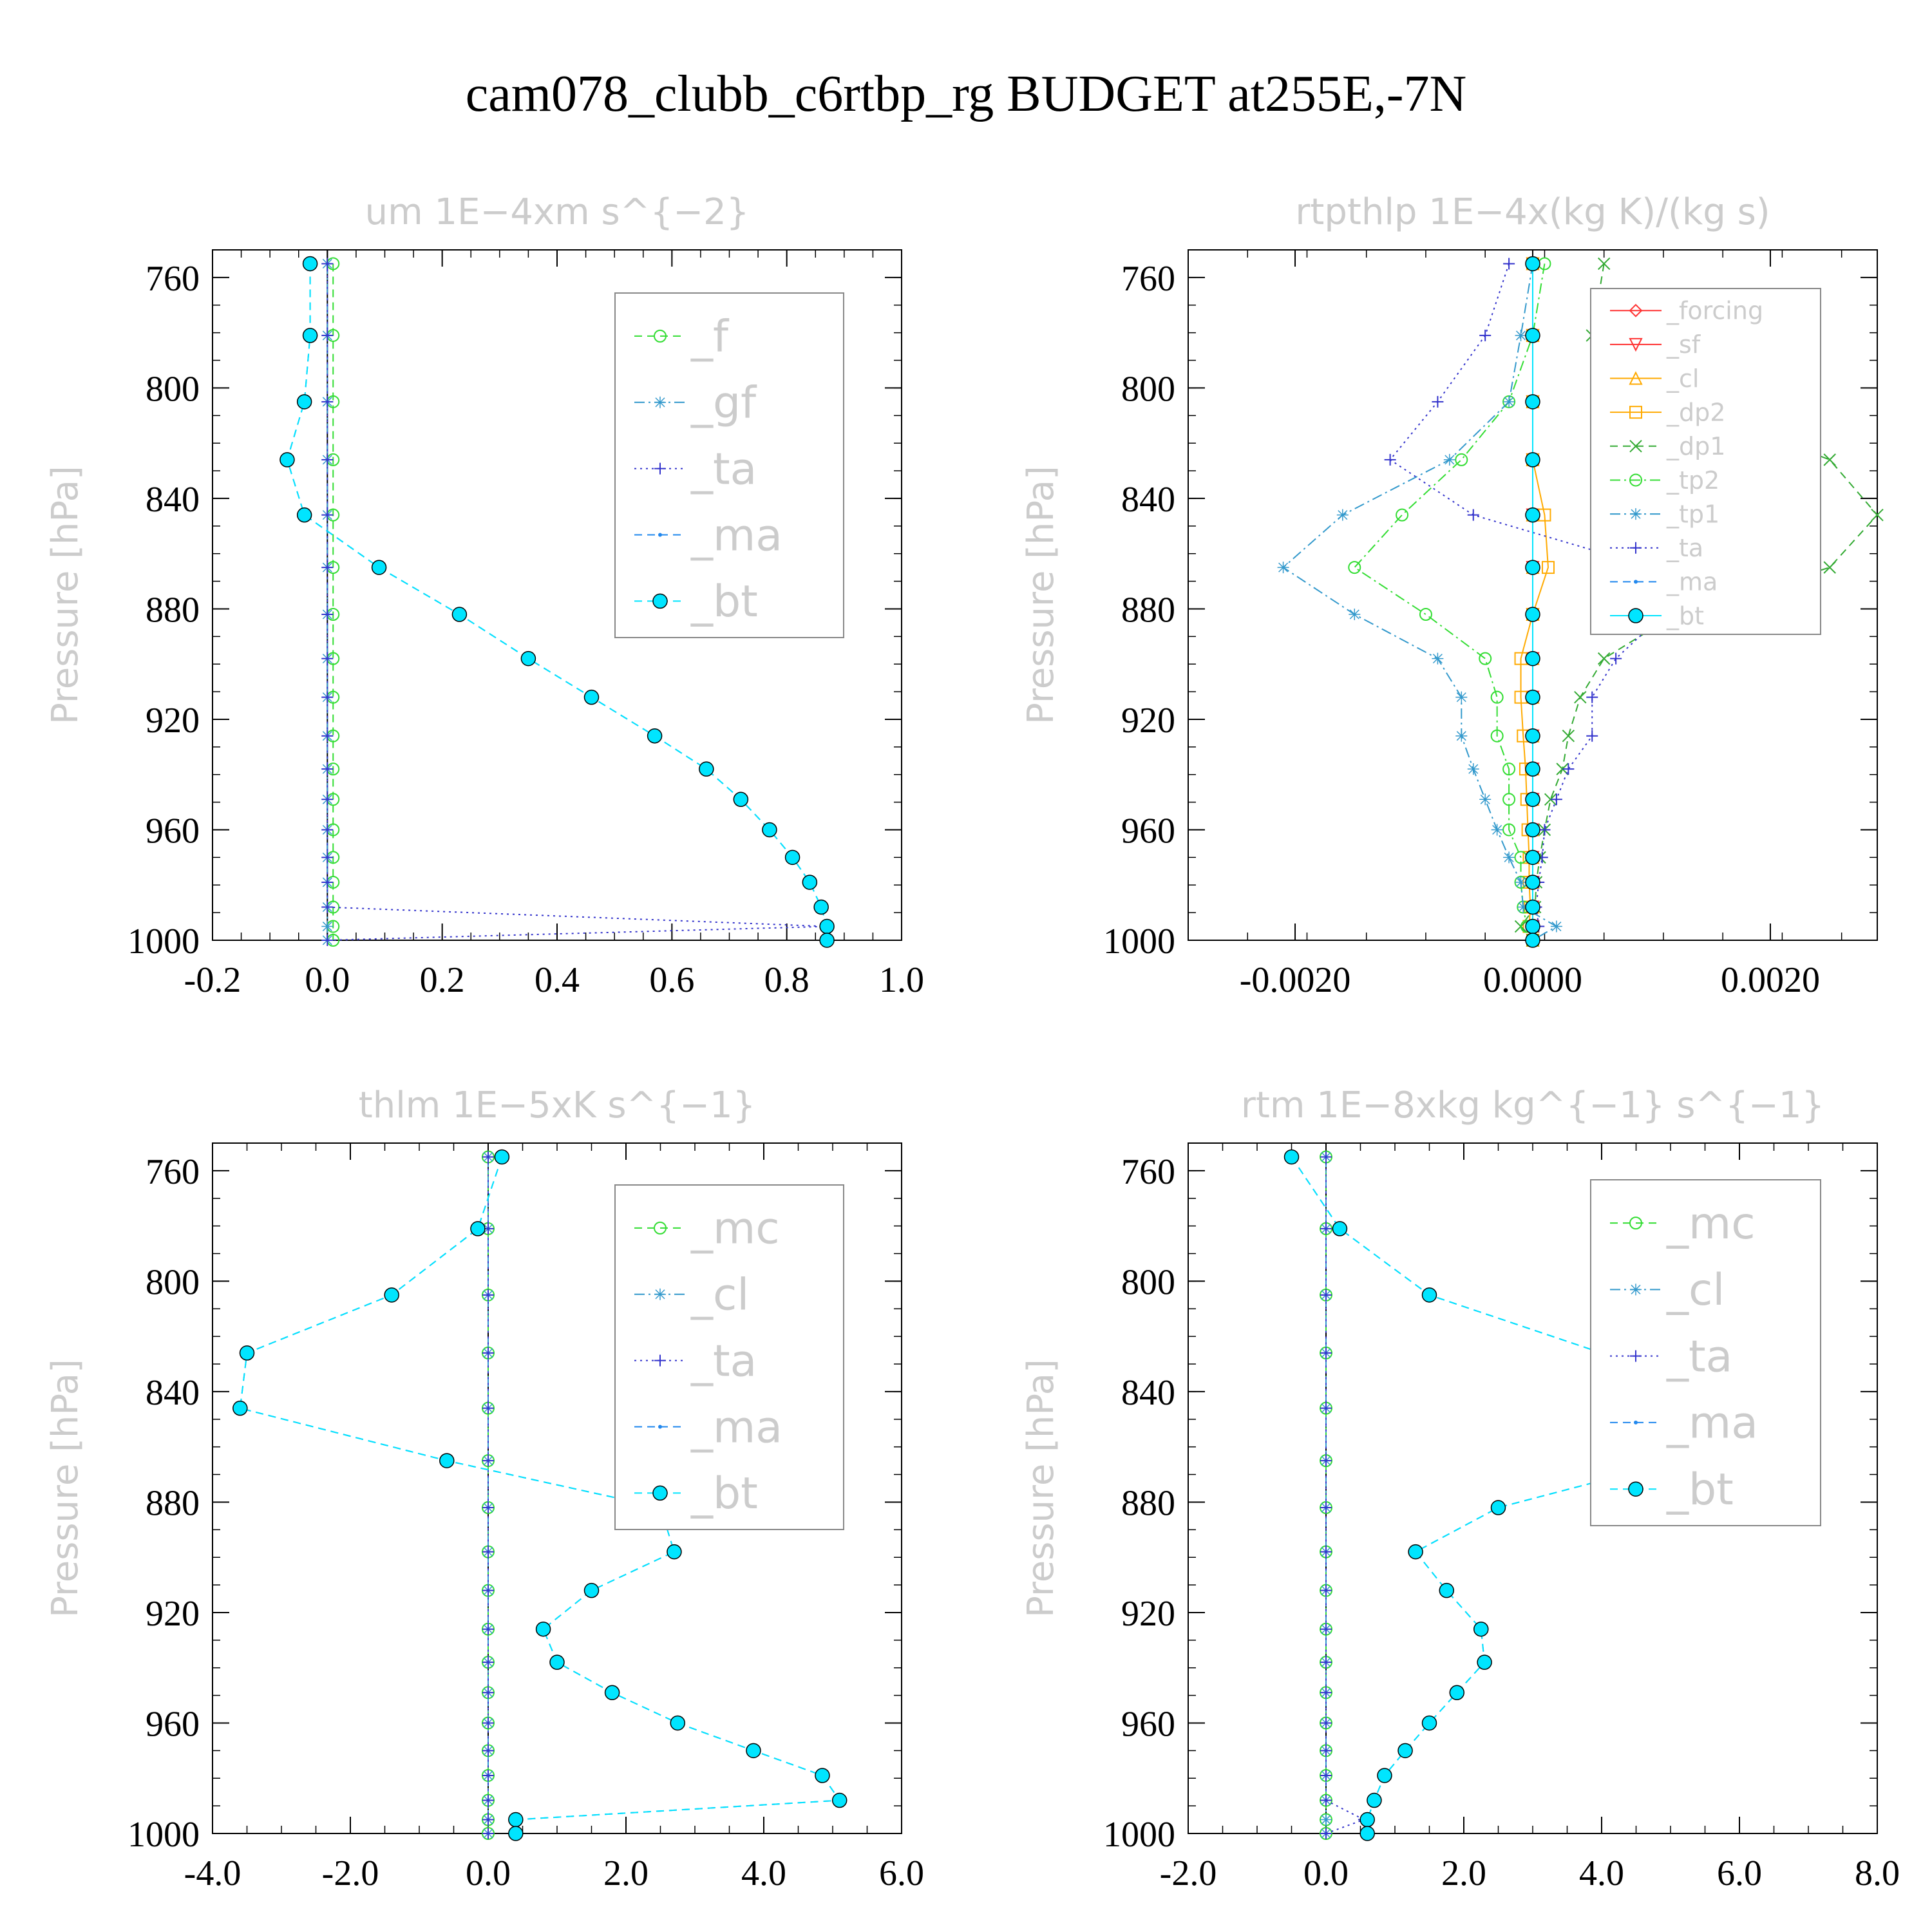 This screenshot has height=1932, width=1932. What do you see at coordinates (671, 980) in the screenshot?
I see `x-tick-label: 0.6` at bounding box center [671, 980].